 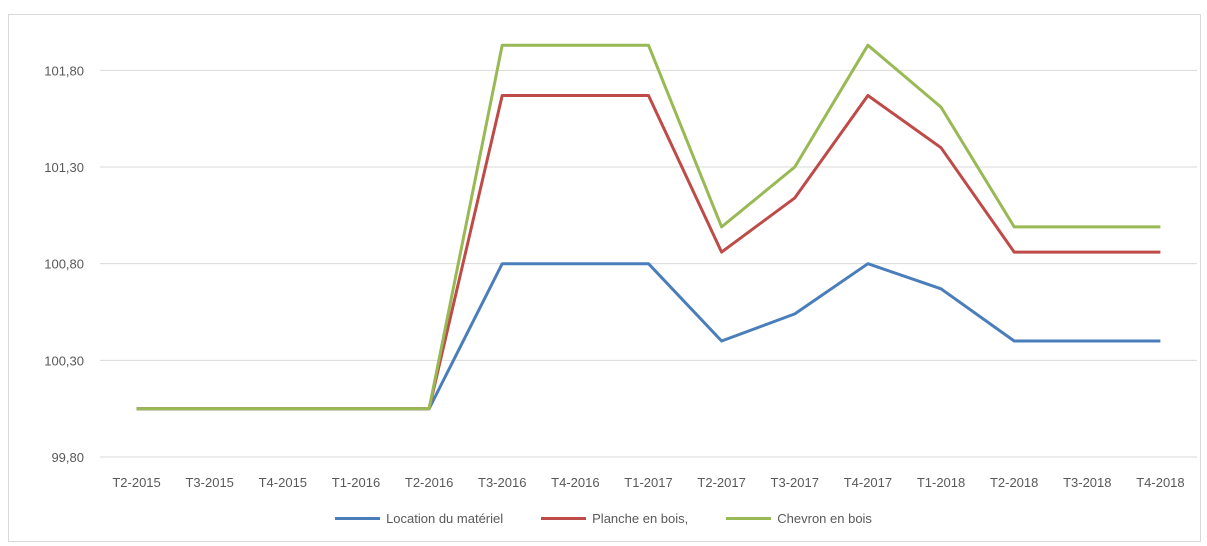 What do you see at coordinates (1087, 482) in the screenshot?
I see `x-tick-label: T3-2018` at bounding box center [1087, 482].